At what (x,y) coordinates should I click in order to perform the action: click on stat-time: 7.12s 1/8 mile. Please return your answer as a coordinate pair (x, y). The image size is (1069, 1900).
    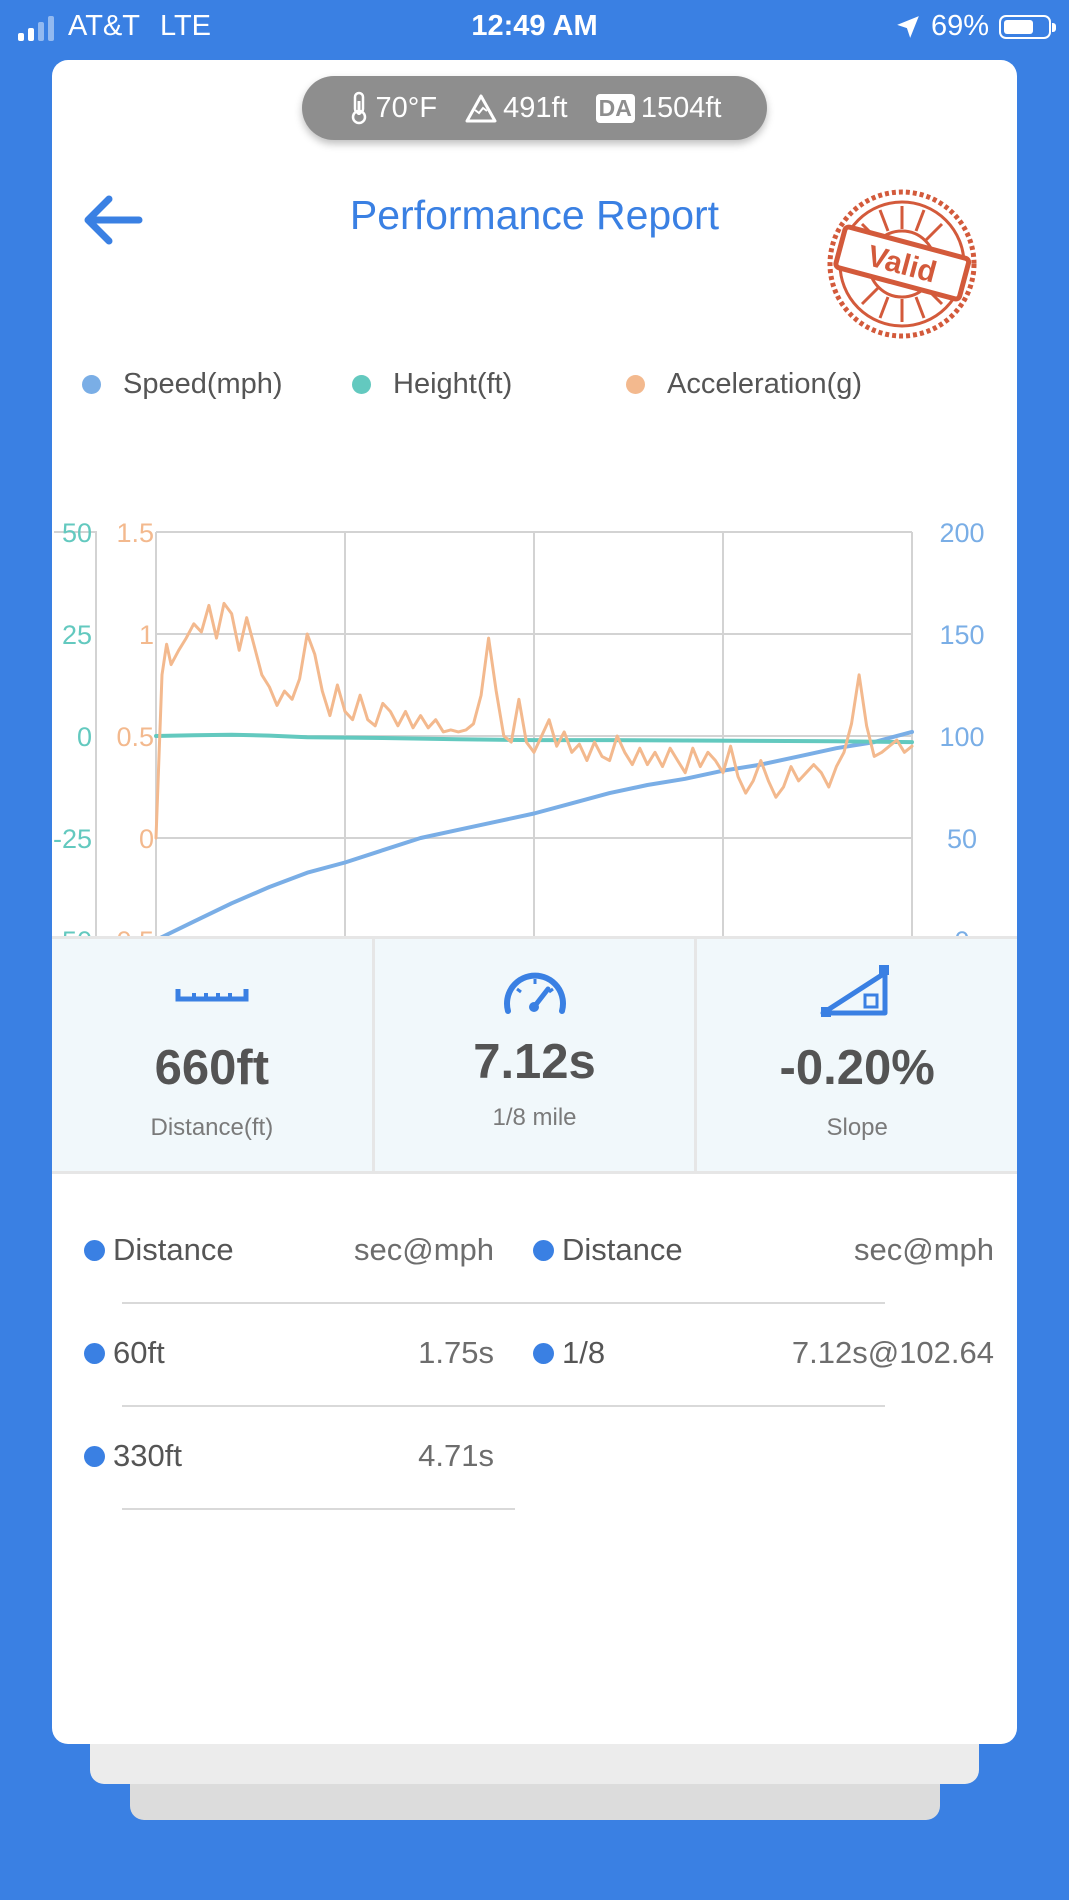
    Looking at the image, I should click on (533, 1055).